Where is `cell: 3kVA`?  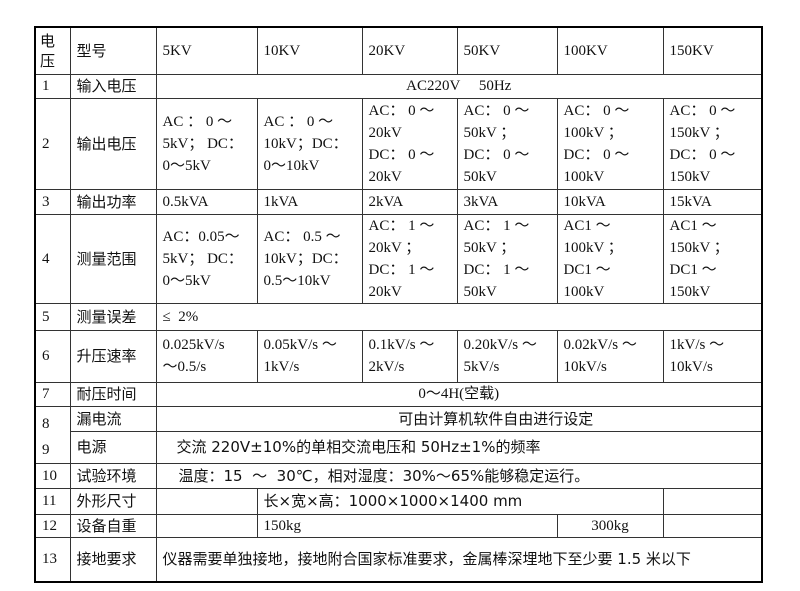 cell: 3kVA is located at coordinates (507, 201).